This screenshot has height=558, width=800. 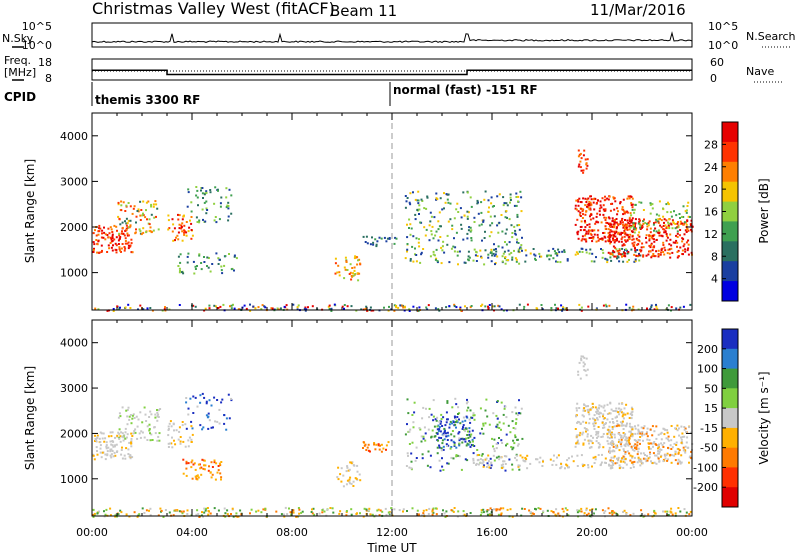 What do you see at coordinates (707, 369) in the screenshot?
I see `velocity-colorbar-tick-label: 100` at bounding box center [707, 369].